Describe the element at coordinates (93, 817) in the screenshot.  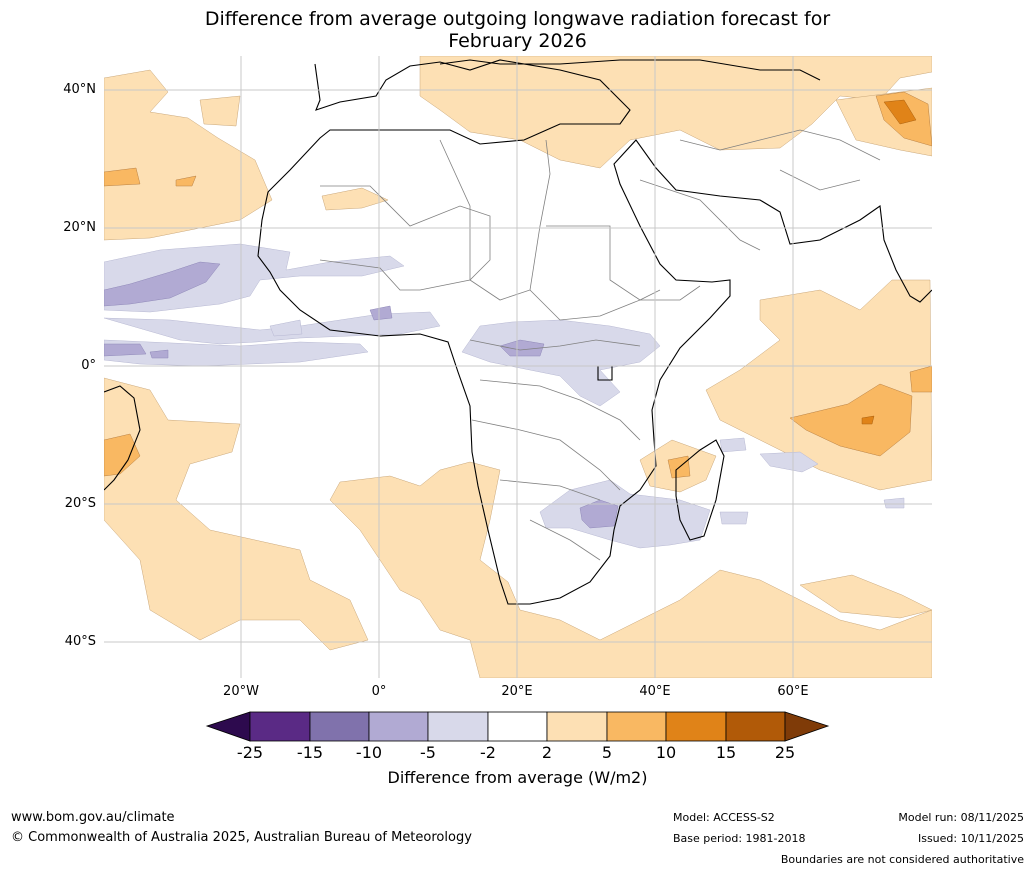
I see `website-link: www.bom.gov.au/climate` at that location.